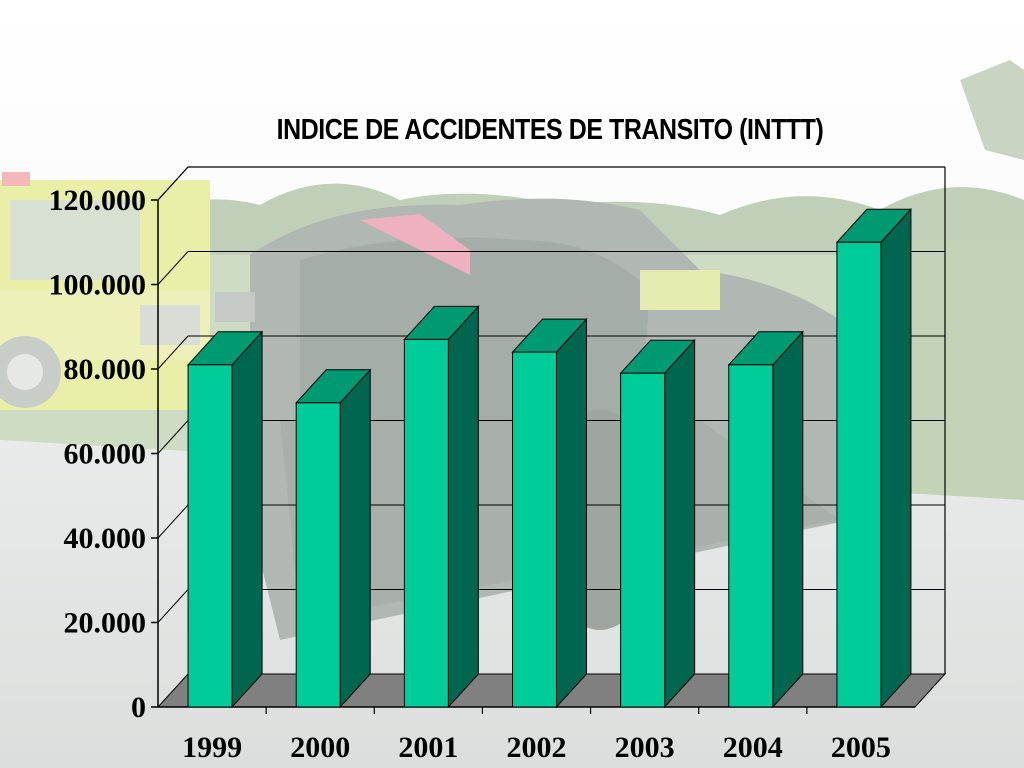 This screenshot has width=1024, height=768. What do you see at coordinates (428, 747) in the screenshot?
I see `x-tick-label: 2001` at bounding box center [428, 747].